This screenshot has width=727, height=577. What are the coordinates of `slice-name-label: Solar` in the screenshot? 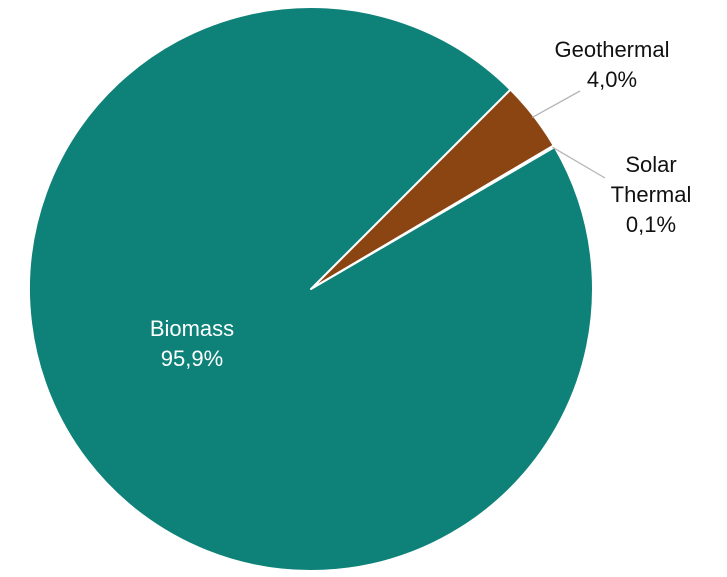 It's located at (650, 164).